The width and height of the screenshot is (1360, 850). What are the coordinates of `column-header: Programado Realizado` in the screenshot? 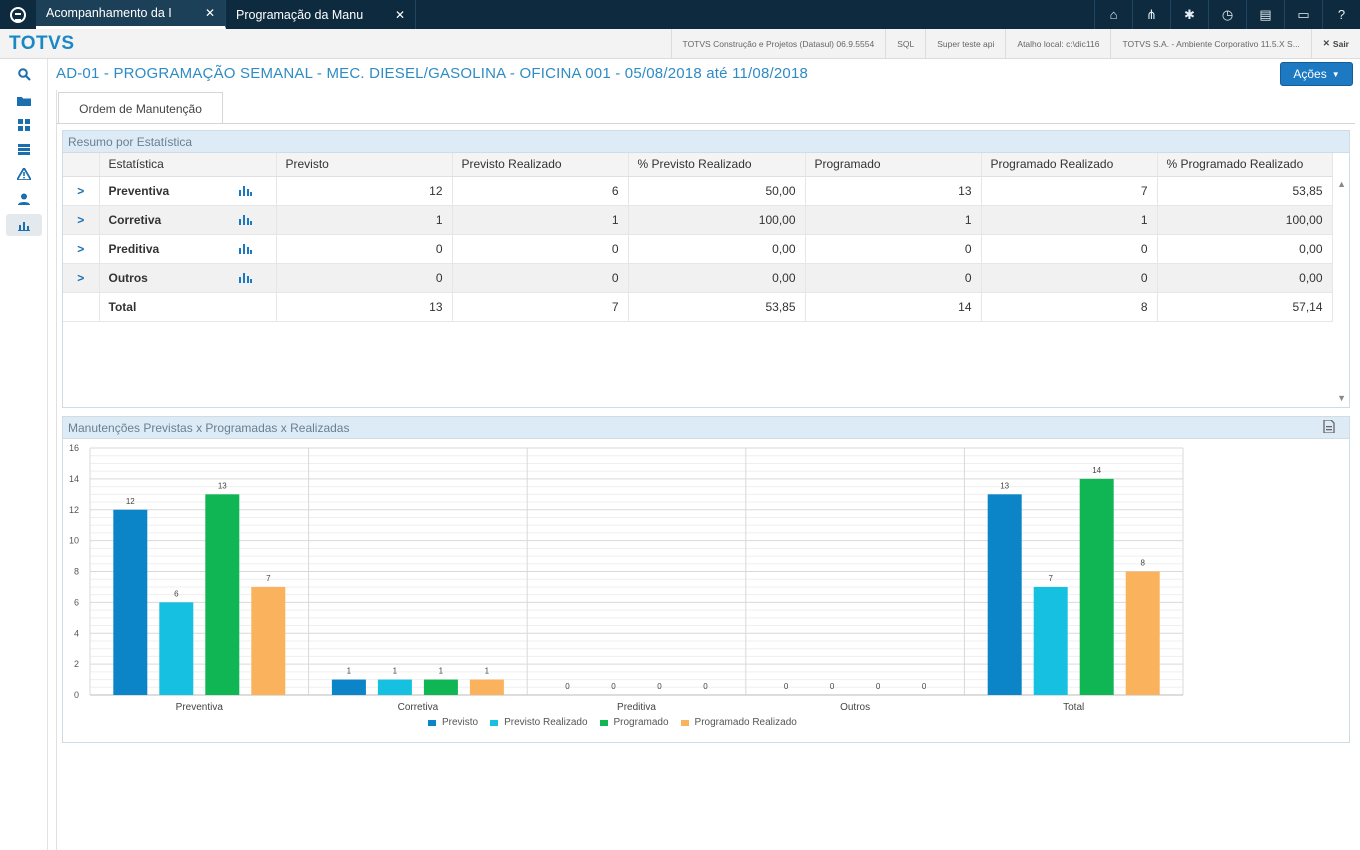 It's located at (1069, 165).